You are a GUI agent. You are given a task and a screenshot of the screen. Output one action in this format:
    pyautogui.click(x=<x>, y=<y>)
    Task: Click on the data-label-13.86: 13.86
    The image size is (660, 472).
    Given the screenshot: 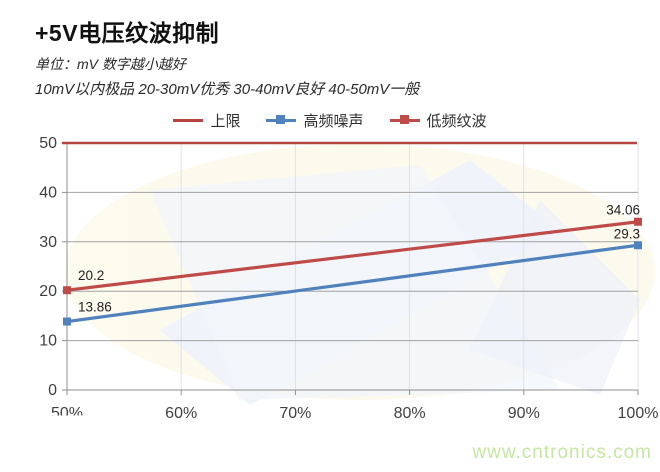 What is the action you would take?
    pyautogui.click(x=95, y=307)
    